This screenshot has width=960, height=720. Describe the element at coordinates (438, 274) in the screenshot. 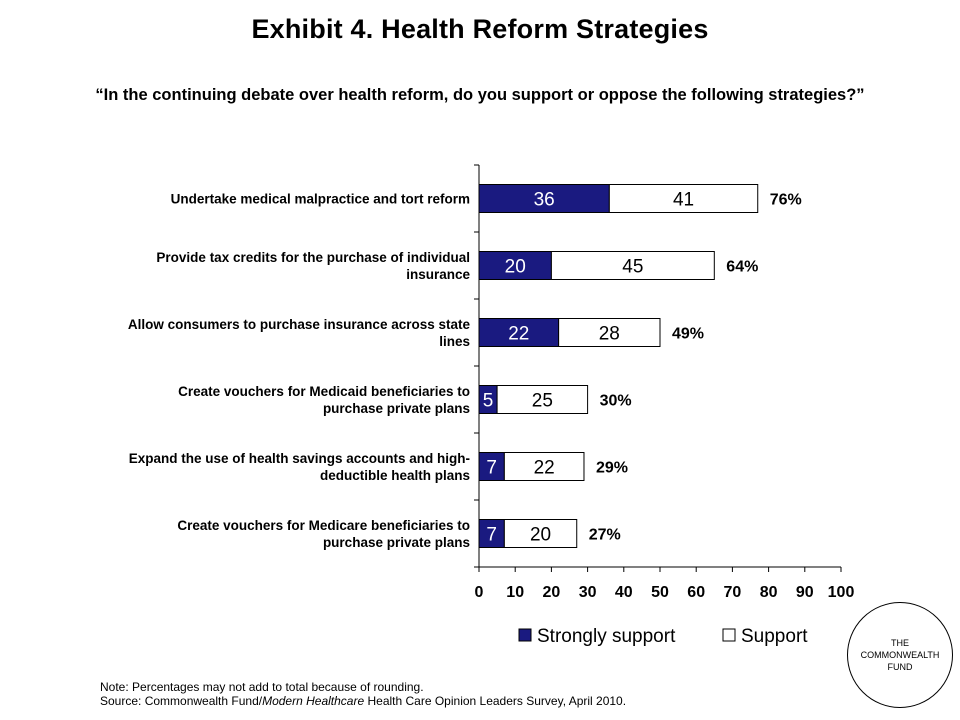

I see `category-label: insurance` at that location.